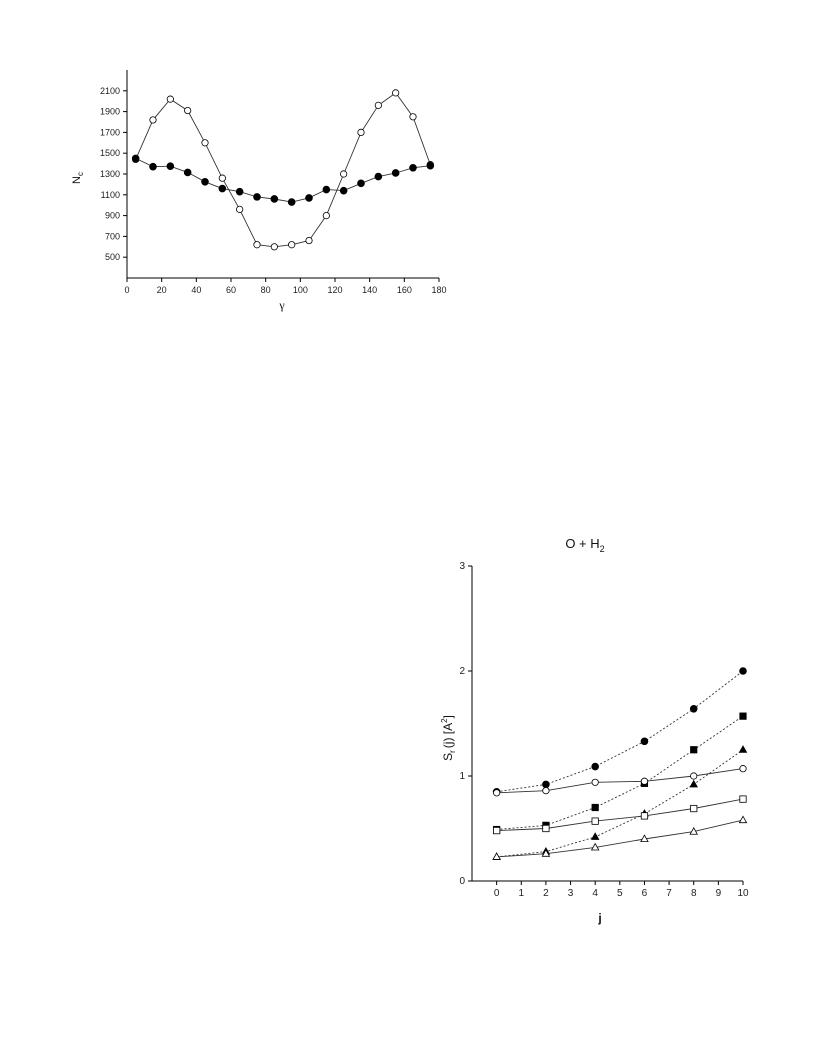 Image resolution: width=816 pixels, height=1056 pixels. I want to click on chart-bottom-series, so click(620, 763).